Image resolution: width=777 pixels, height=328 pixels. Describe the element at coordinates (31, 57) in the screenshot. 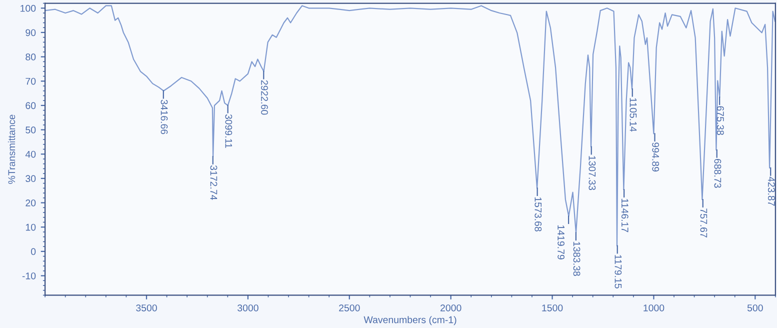

I see `y-tick-label: 80` at that location.